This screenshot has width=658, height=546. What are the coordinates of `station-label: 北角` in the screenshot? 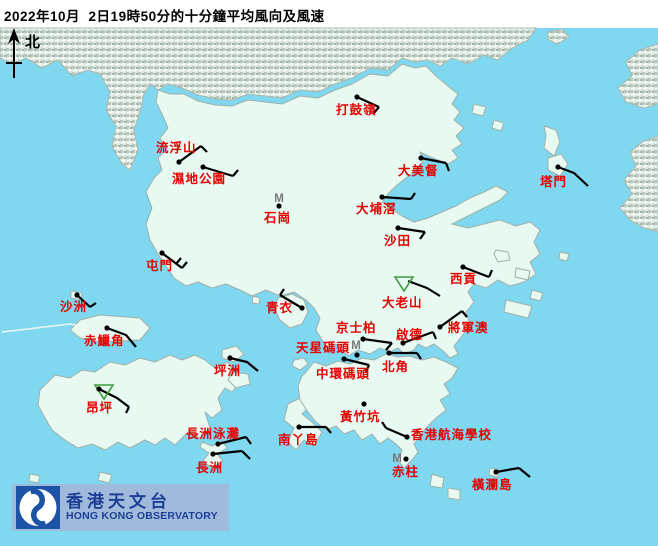 It's located at (395, 366).